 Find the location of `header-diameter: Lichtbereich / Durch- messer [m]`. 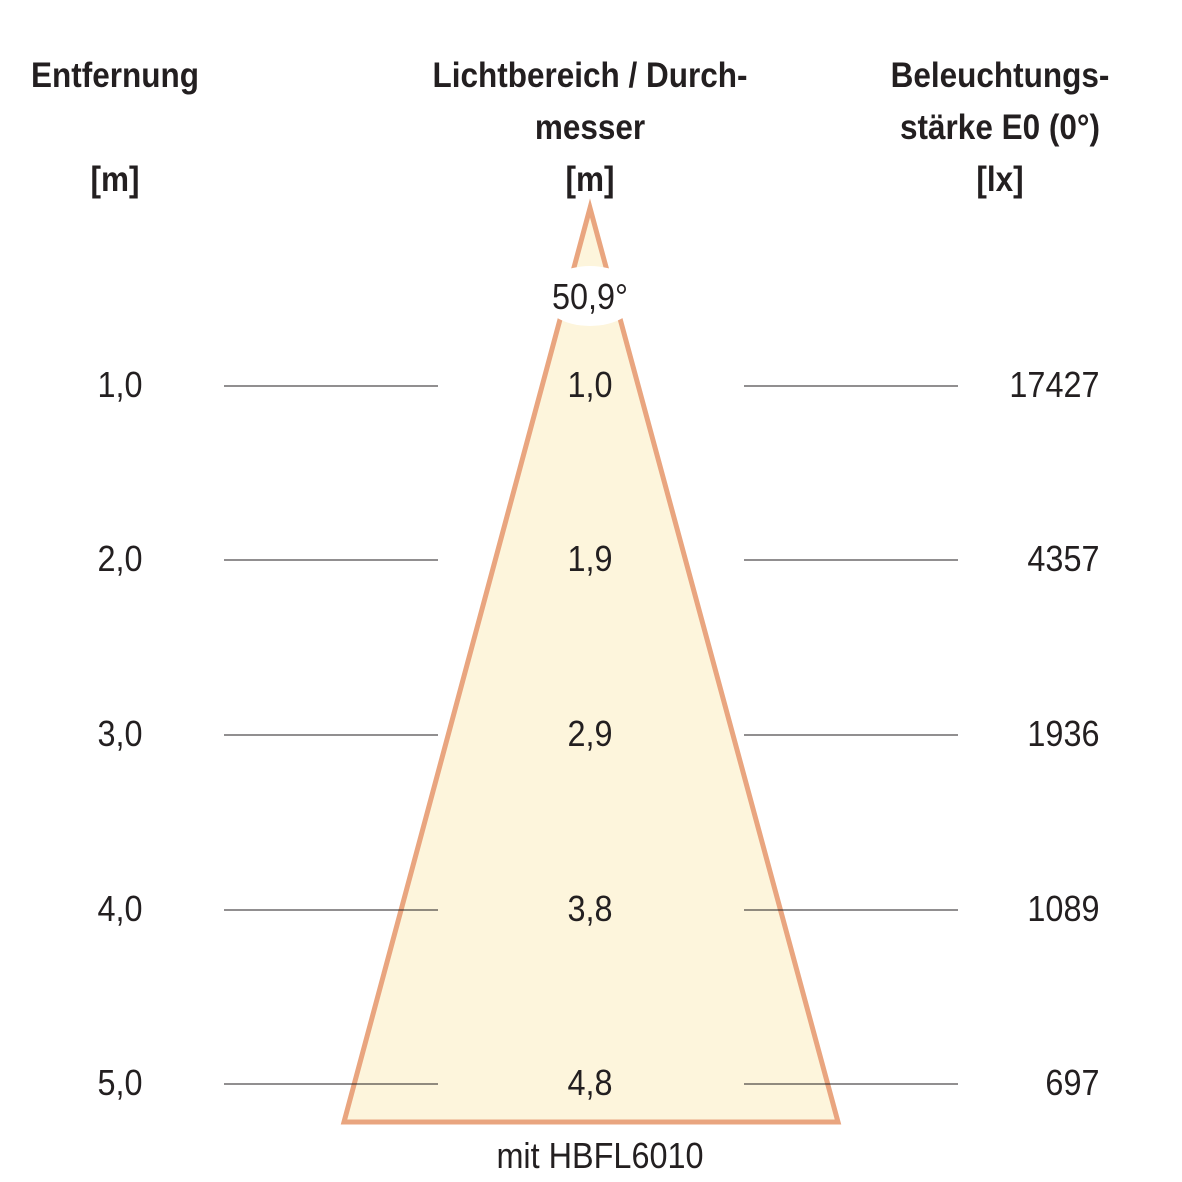

header-diameter: Lichtbereich / Durch- messer [m] is located at coordinates (590, 128).